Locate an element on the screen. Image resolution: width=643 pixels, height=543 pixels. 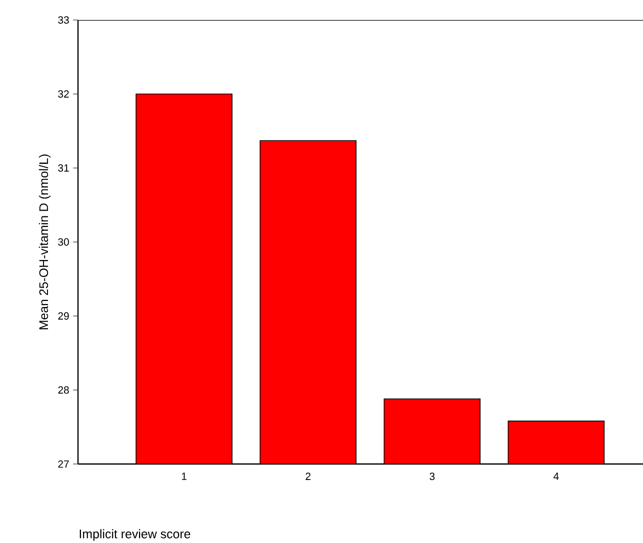
x-tick-label: 1 is located at coordinates (184, 476).